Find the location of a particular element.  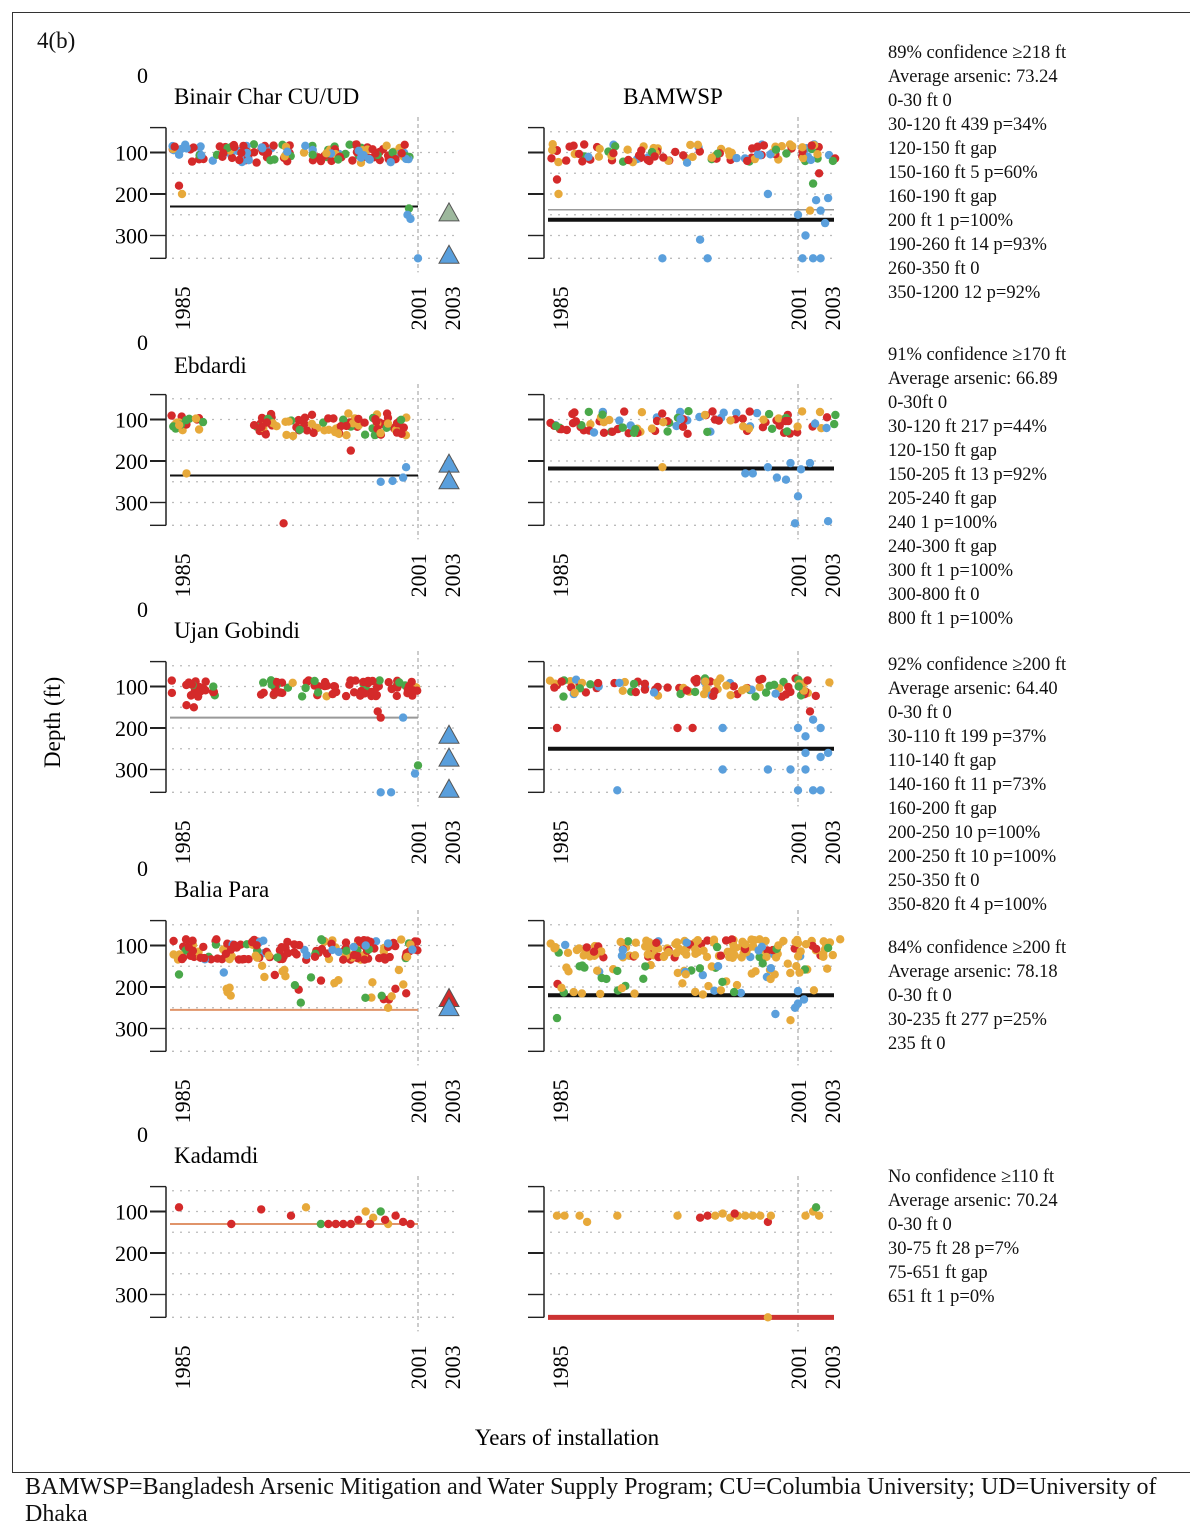

stats-line: 0-30 ft 0 is located at coordinates (920, 713).